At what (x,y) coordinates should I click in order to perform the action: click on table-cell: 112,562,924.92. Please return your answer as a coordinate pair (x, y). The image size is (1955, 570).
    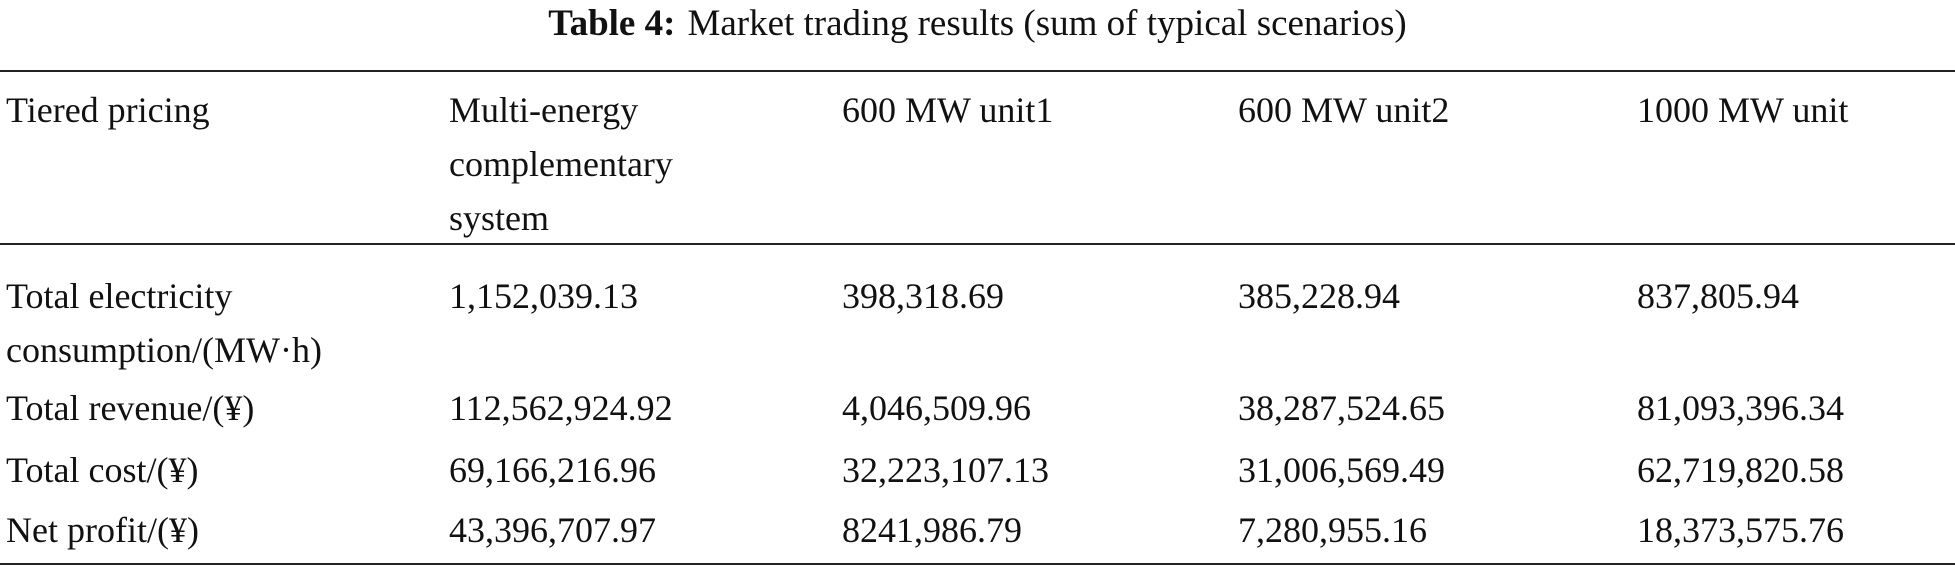
    Looking at the image, I should click on (561, 408).